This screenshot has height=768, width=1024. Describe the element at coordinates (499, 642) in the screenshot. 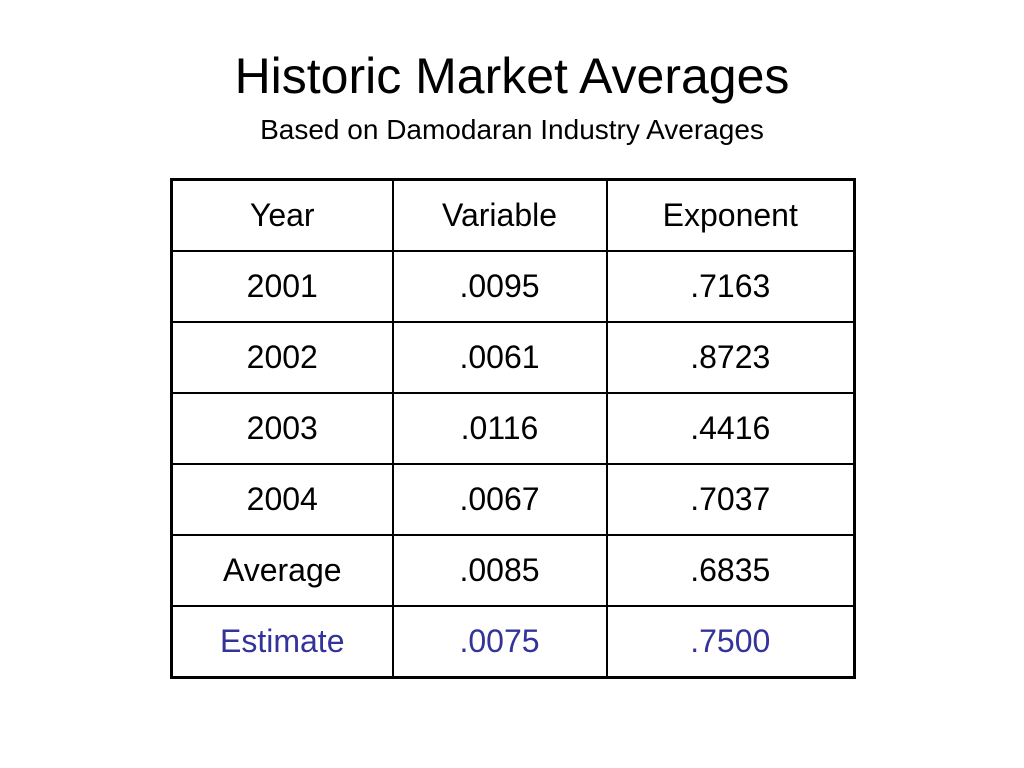

I see `cell-variable: .0075` at that location.